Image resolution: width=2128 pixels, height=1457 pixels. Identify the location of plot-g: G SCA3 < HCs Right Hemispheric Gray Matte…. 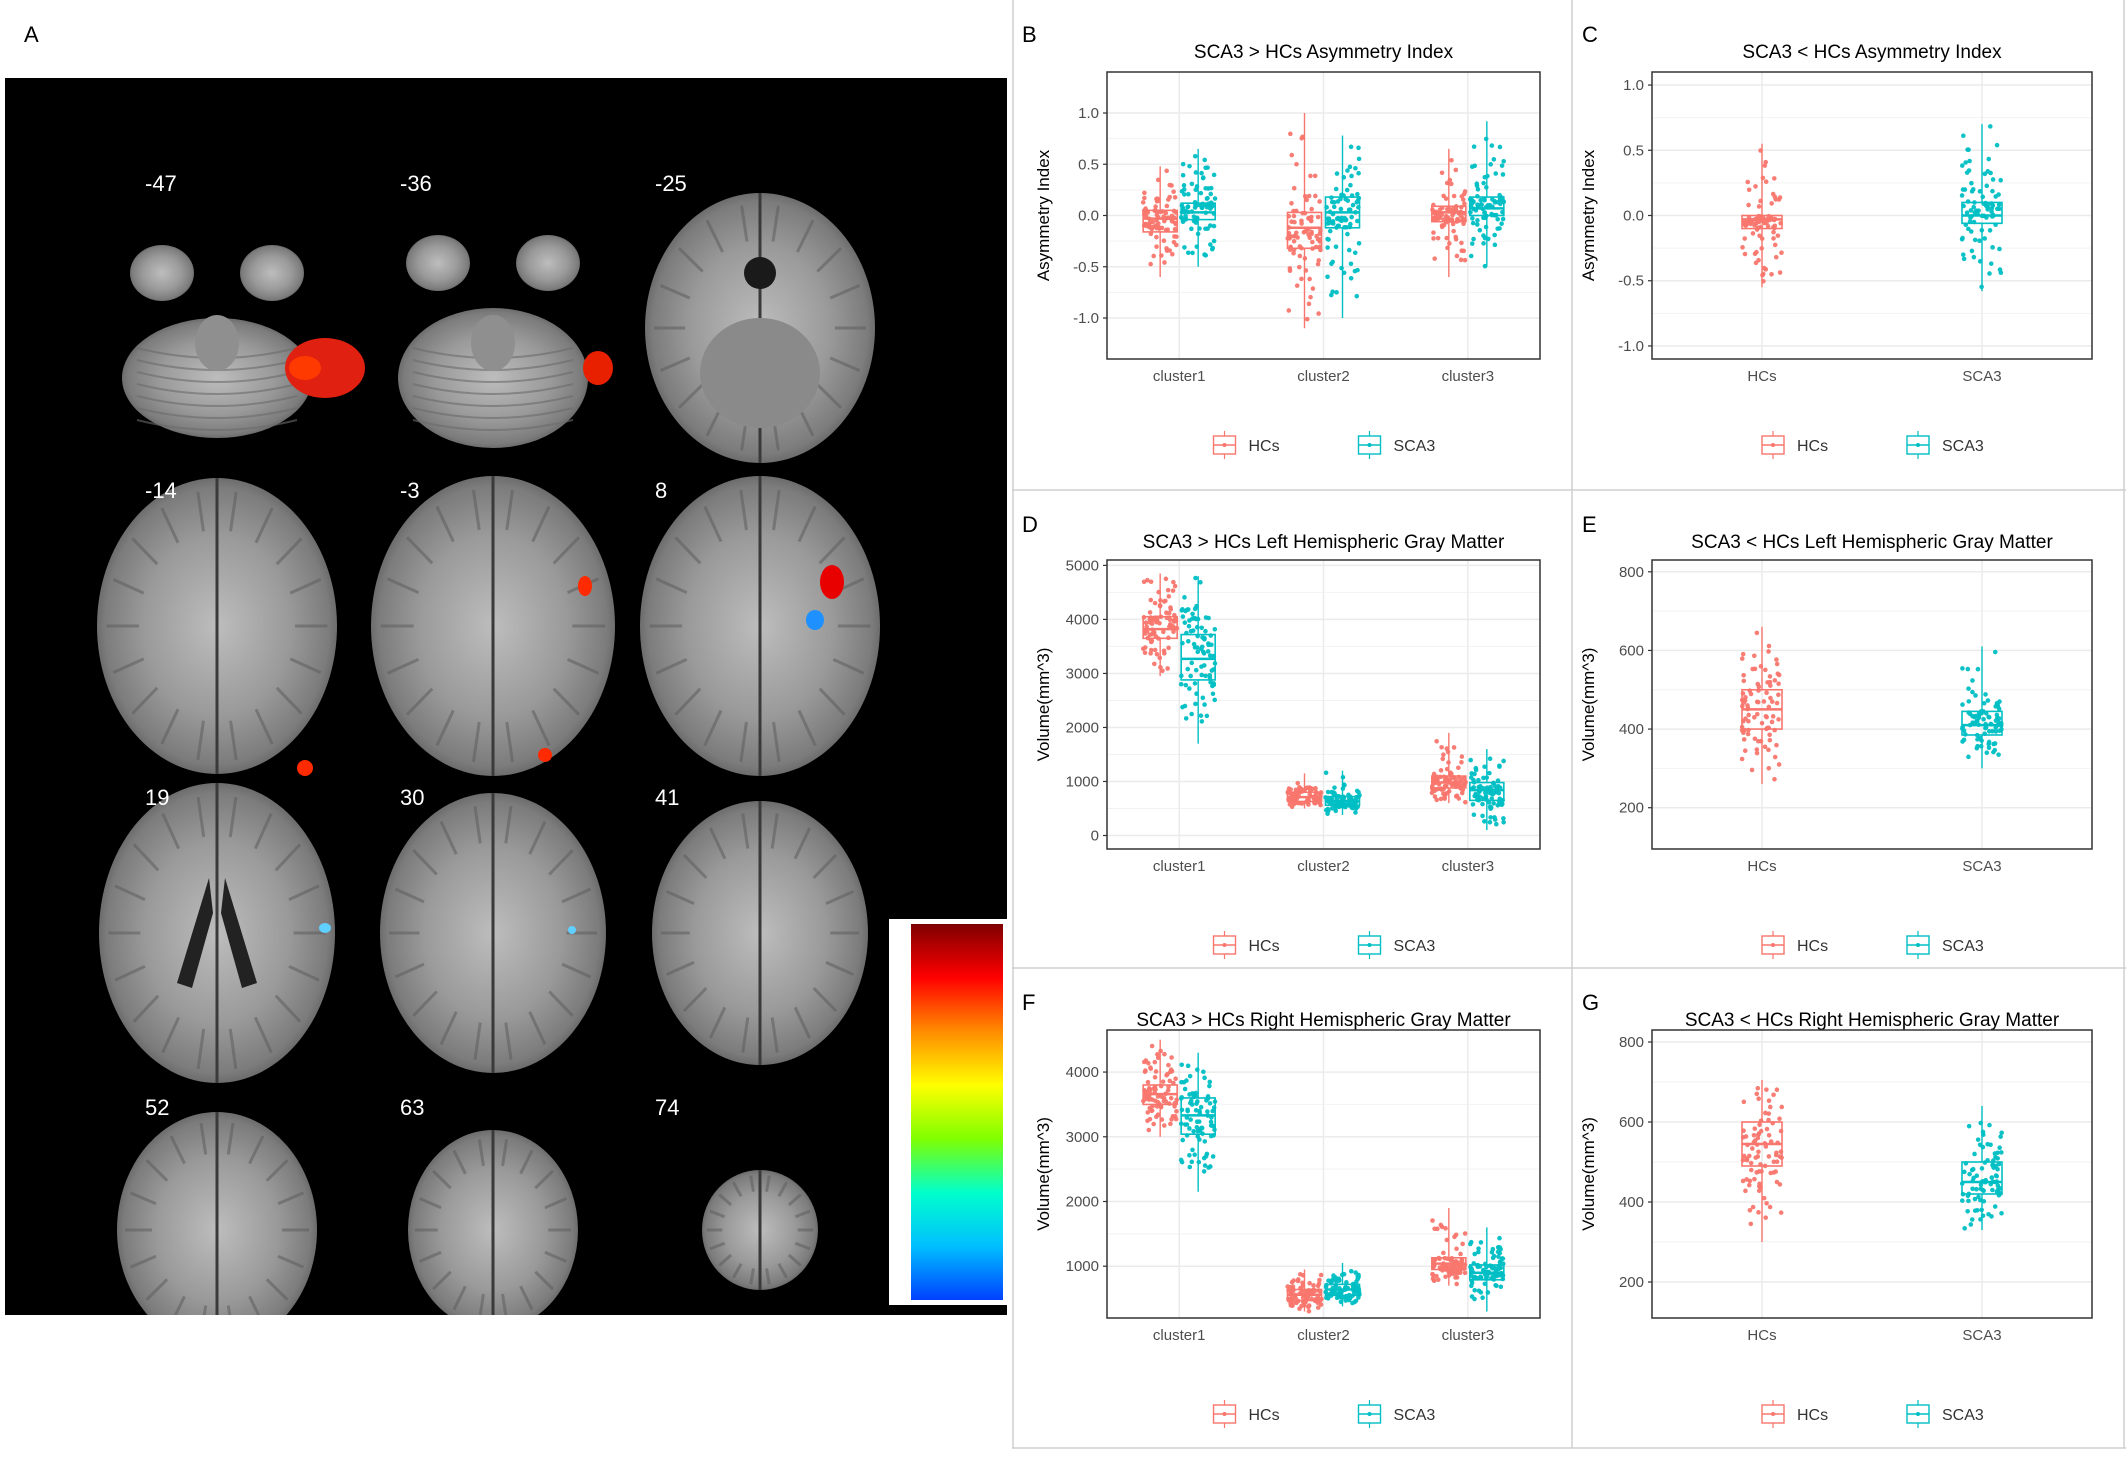
(1849, 1210).